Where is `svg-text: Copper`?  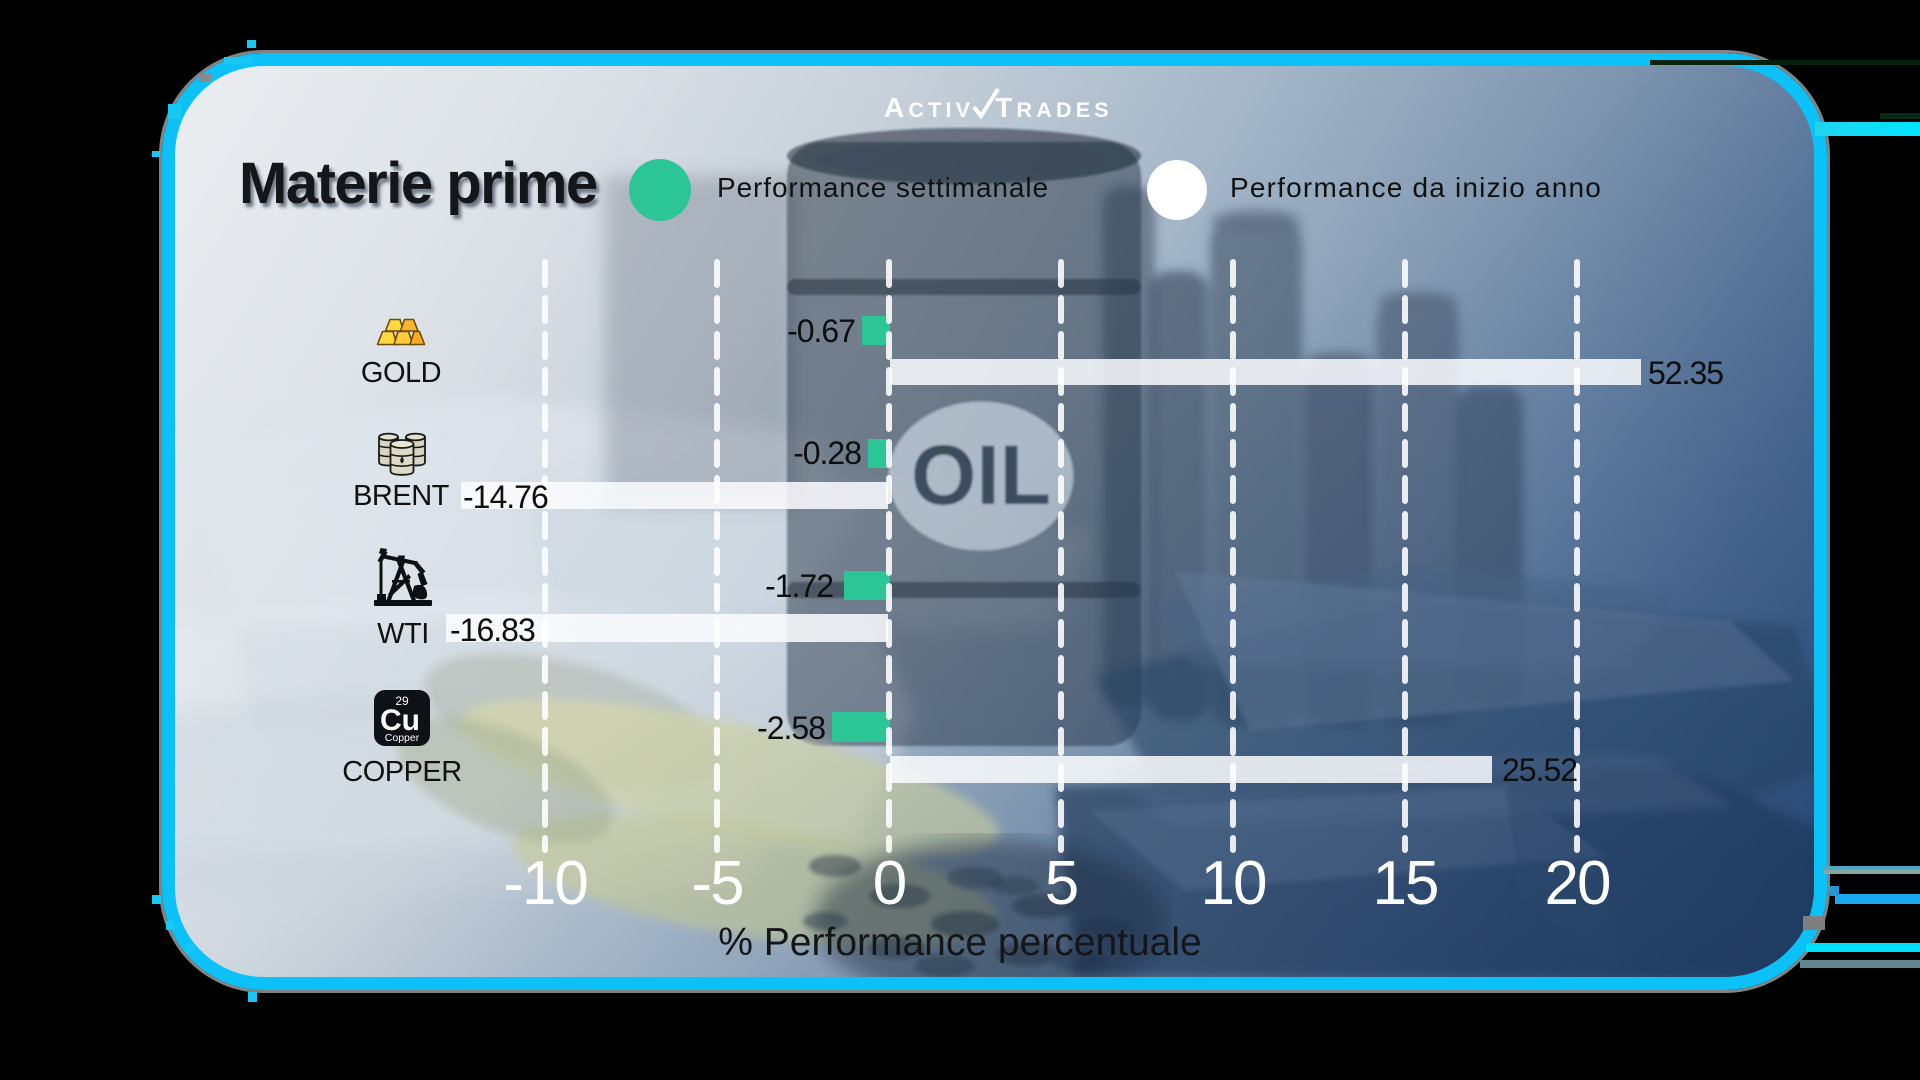 svg-text: Copper is located at coordinates (402, 738).